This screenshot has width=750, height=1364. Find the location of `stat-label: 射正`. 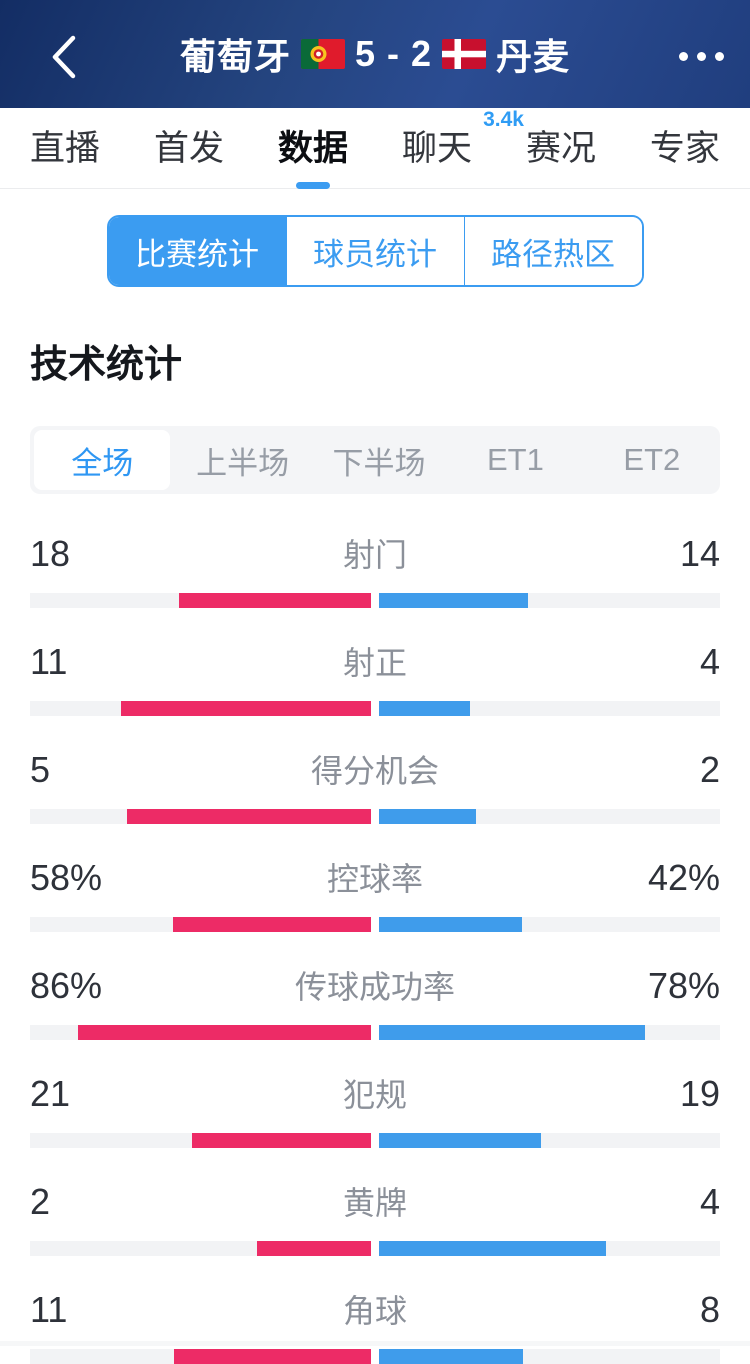

stat-label: 射正 is located at coordinates (374, 663).